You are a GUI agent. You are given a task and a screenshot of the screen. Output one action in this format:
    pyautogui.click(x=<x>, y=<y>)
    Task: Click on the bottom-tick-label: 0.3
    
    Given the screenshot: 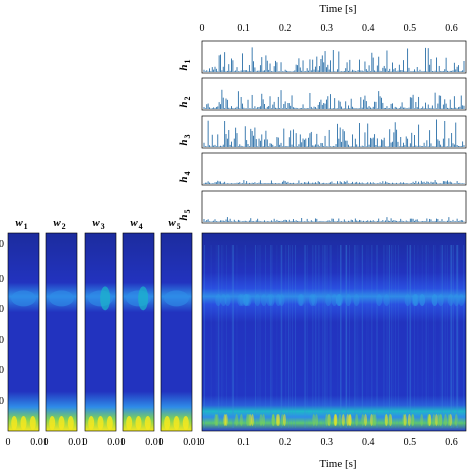 What is the action you would take?
    pyautogui.click(x=326, y=442)
    